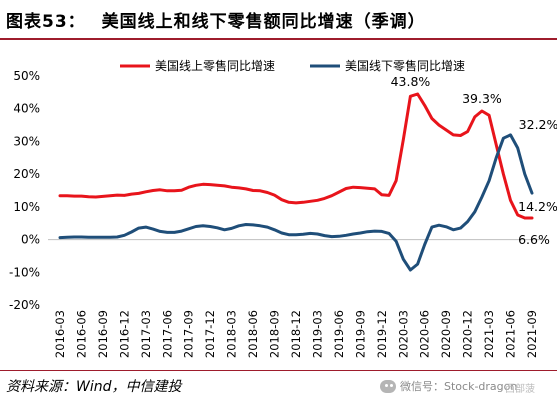 This screenshot has width=557, height=407. Describe the element at coordinates (425, 334) in the screenshot. I see `x-tick-label: 2020-06` at that location.